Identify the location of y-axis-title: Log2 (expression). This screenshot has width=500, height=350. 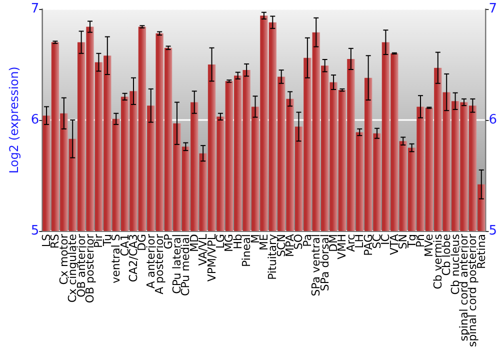
(14, 120).